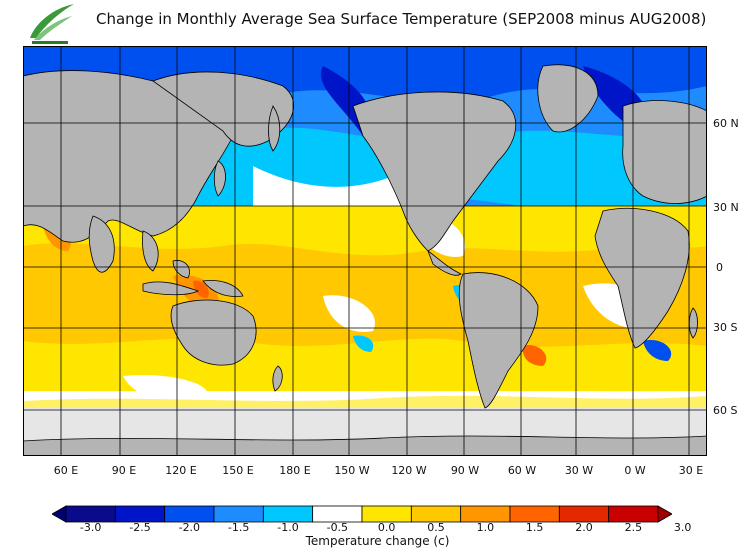 The image size is (755, 560). Describe the element at coordinates (352, 470) in the screenshot. I see `lon-label-150w: 150 W` at that location.